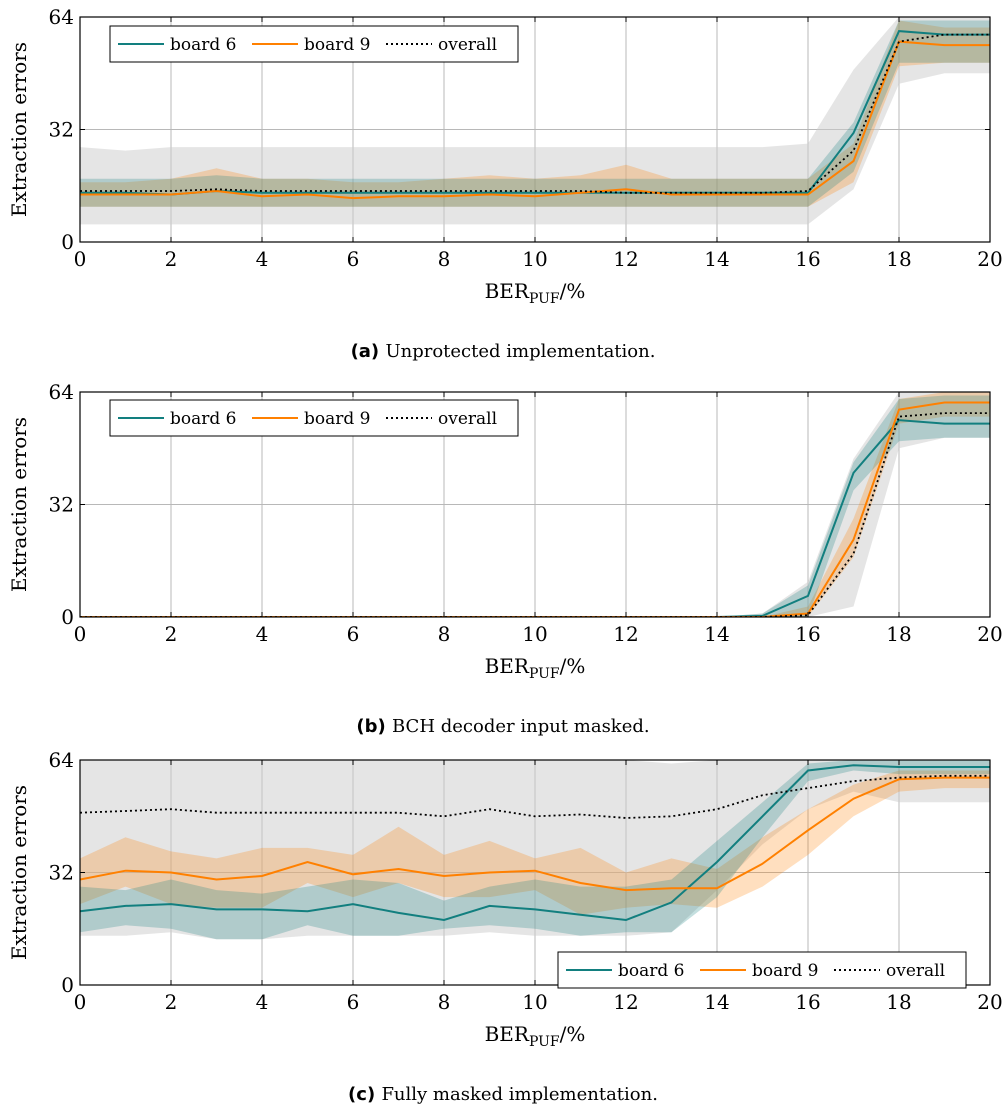 The image size is (1006, 1113). I want to click on band-overall, so click(535, 850).